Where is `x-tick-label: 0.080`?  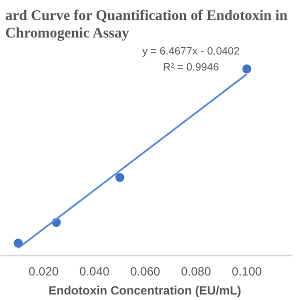 x-tick-label: 0.080 is located at coordinates (196, 271).